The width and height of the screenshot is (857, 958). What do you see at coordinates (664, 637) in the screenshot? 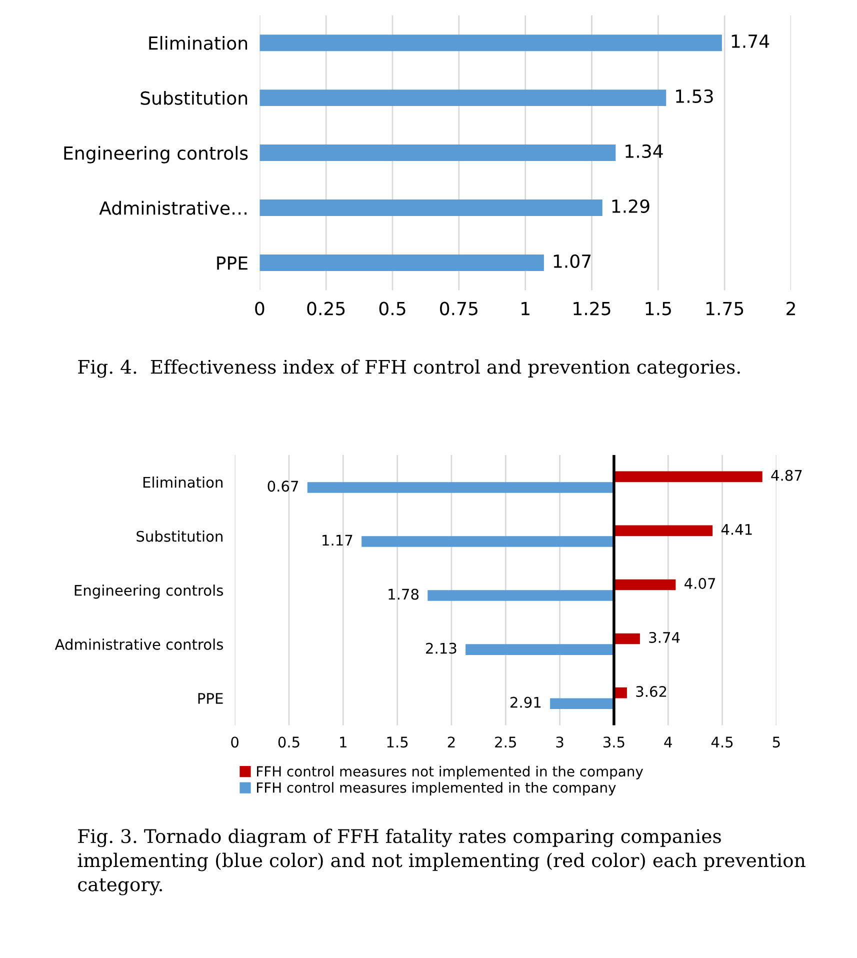
I see `data-label: 3.74` at bounding box center [664, 637].